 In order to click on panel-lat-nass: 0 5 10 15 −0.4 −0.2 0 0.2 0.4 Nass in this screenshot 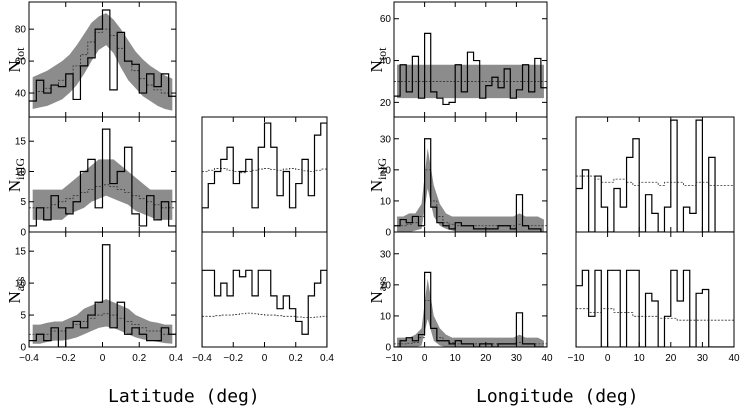, I will do `click(94, 297)`.